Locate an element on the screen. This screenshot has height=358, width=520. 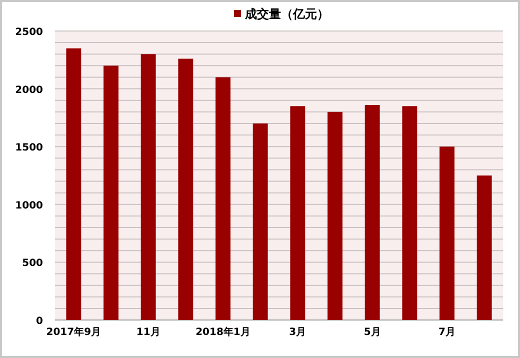
x-tick-label: 7月 is located at coordinates (447, 332).